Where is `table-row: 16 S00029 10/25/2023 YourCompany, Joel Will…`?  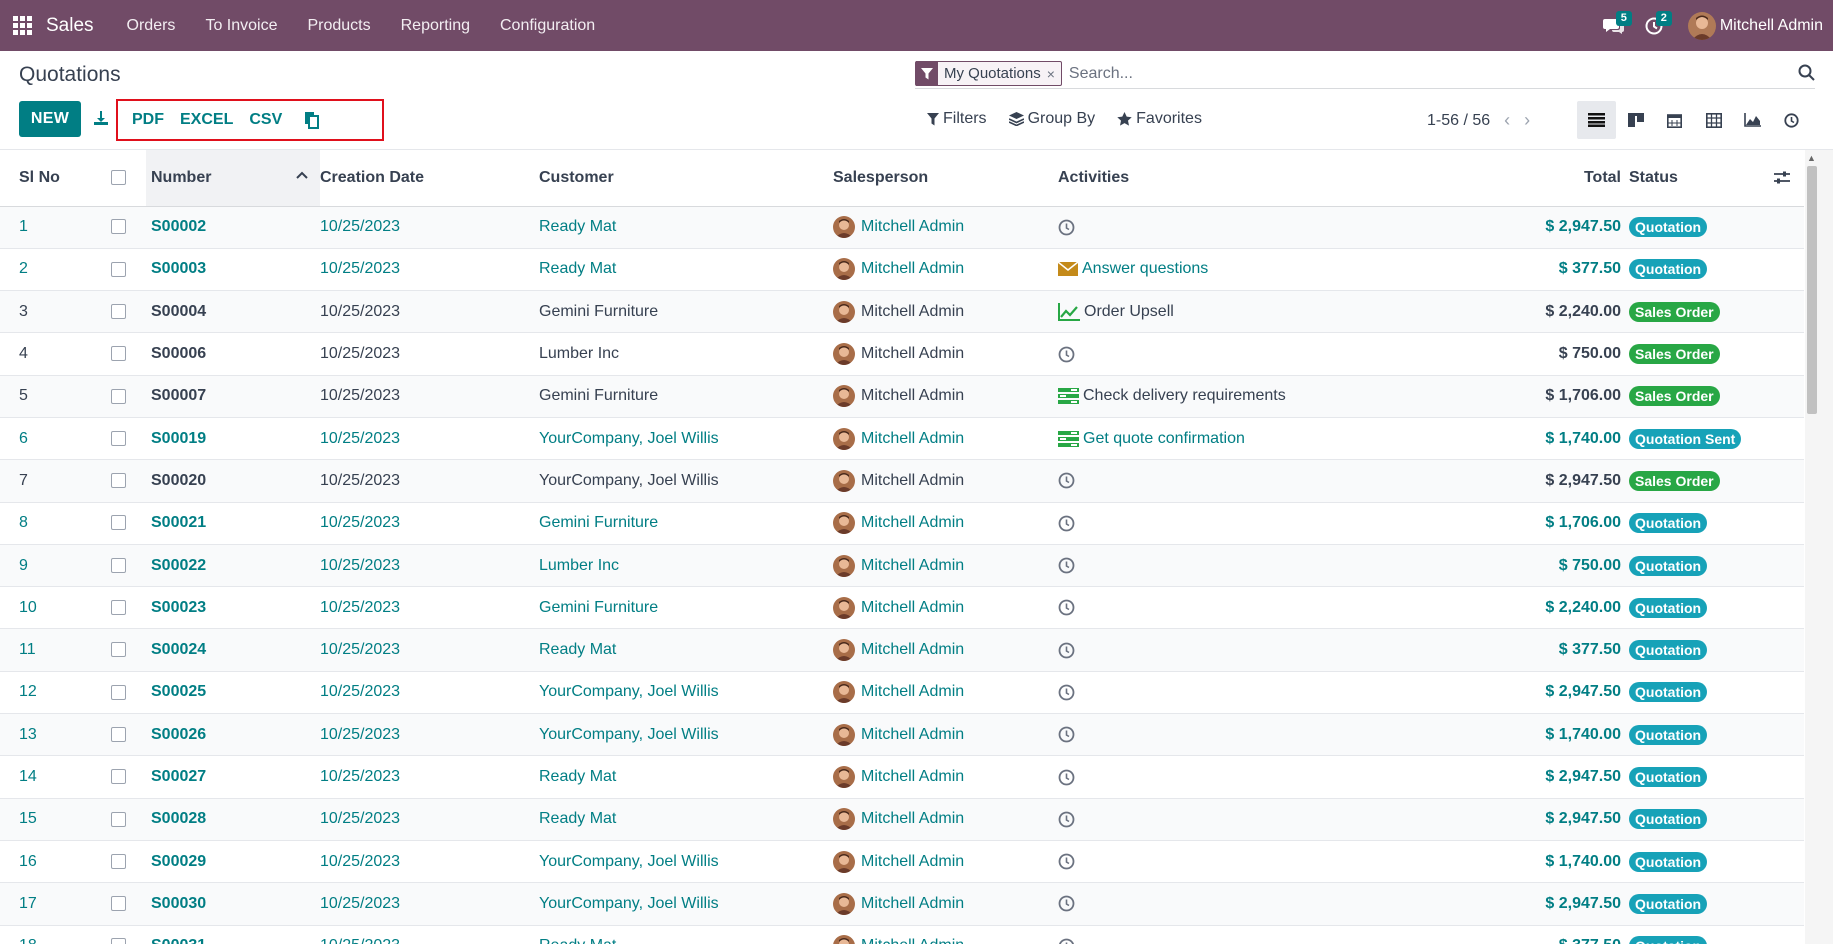 table-row: 16 S00029 10/25/2023 YourCompany, Joel Will… is located at coordinates (902, 862).